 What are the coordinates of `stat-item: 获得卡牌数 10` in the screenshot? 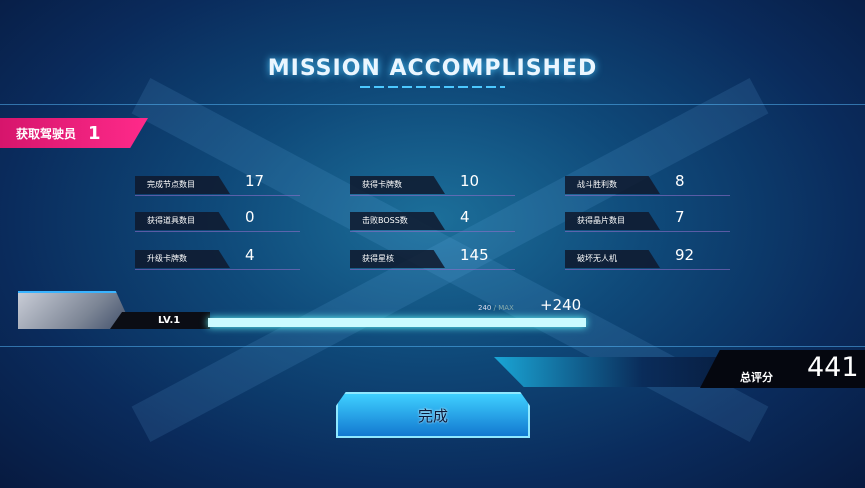 It's located at (432, 184).